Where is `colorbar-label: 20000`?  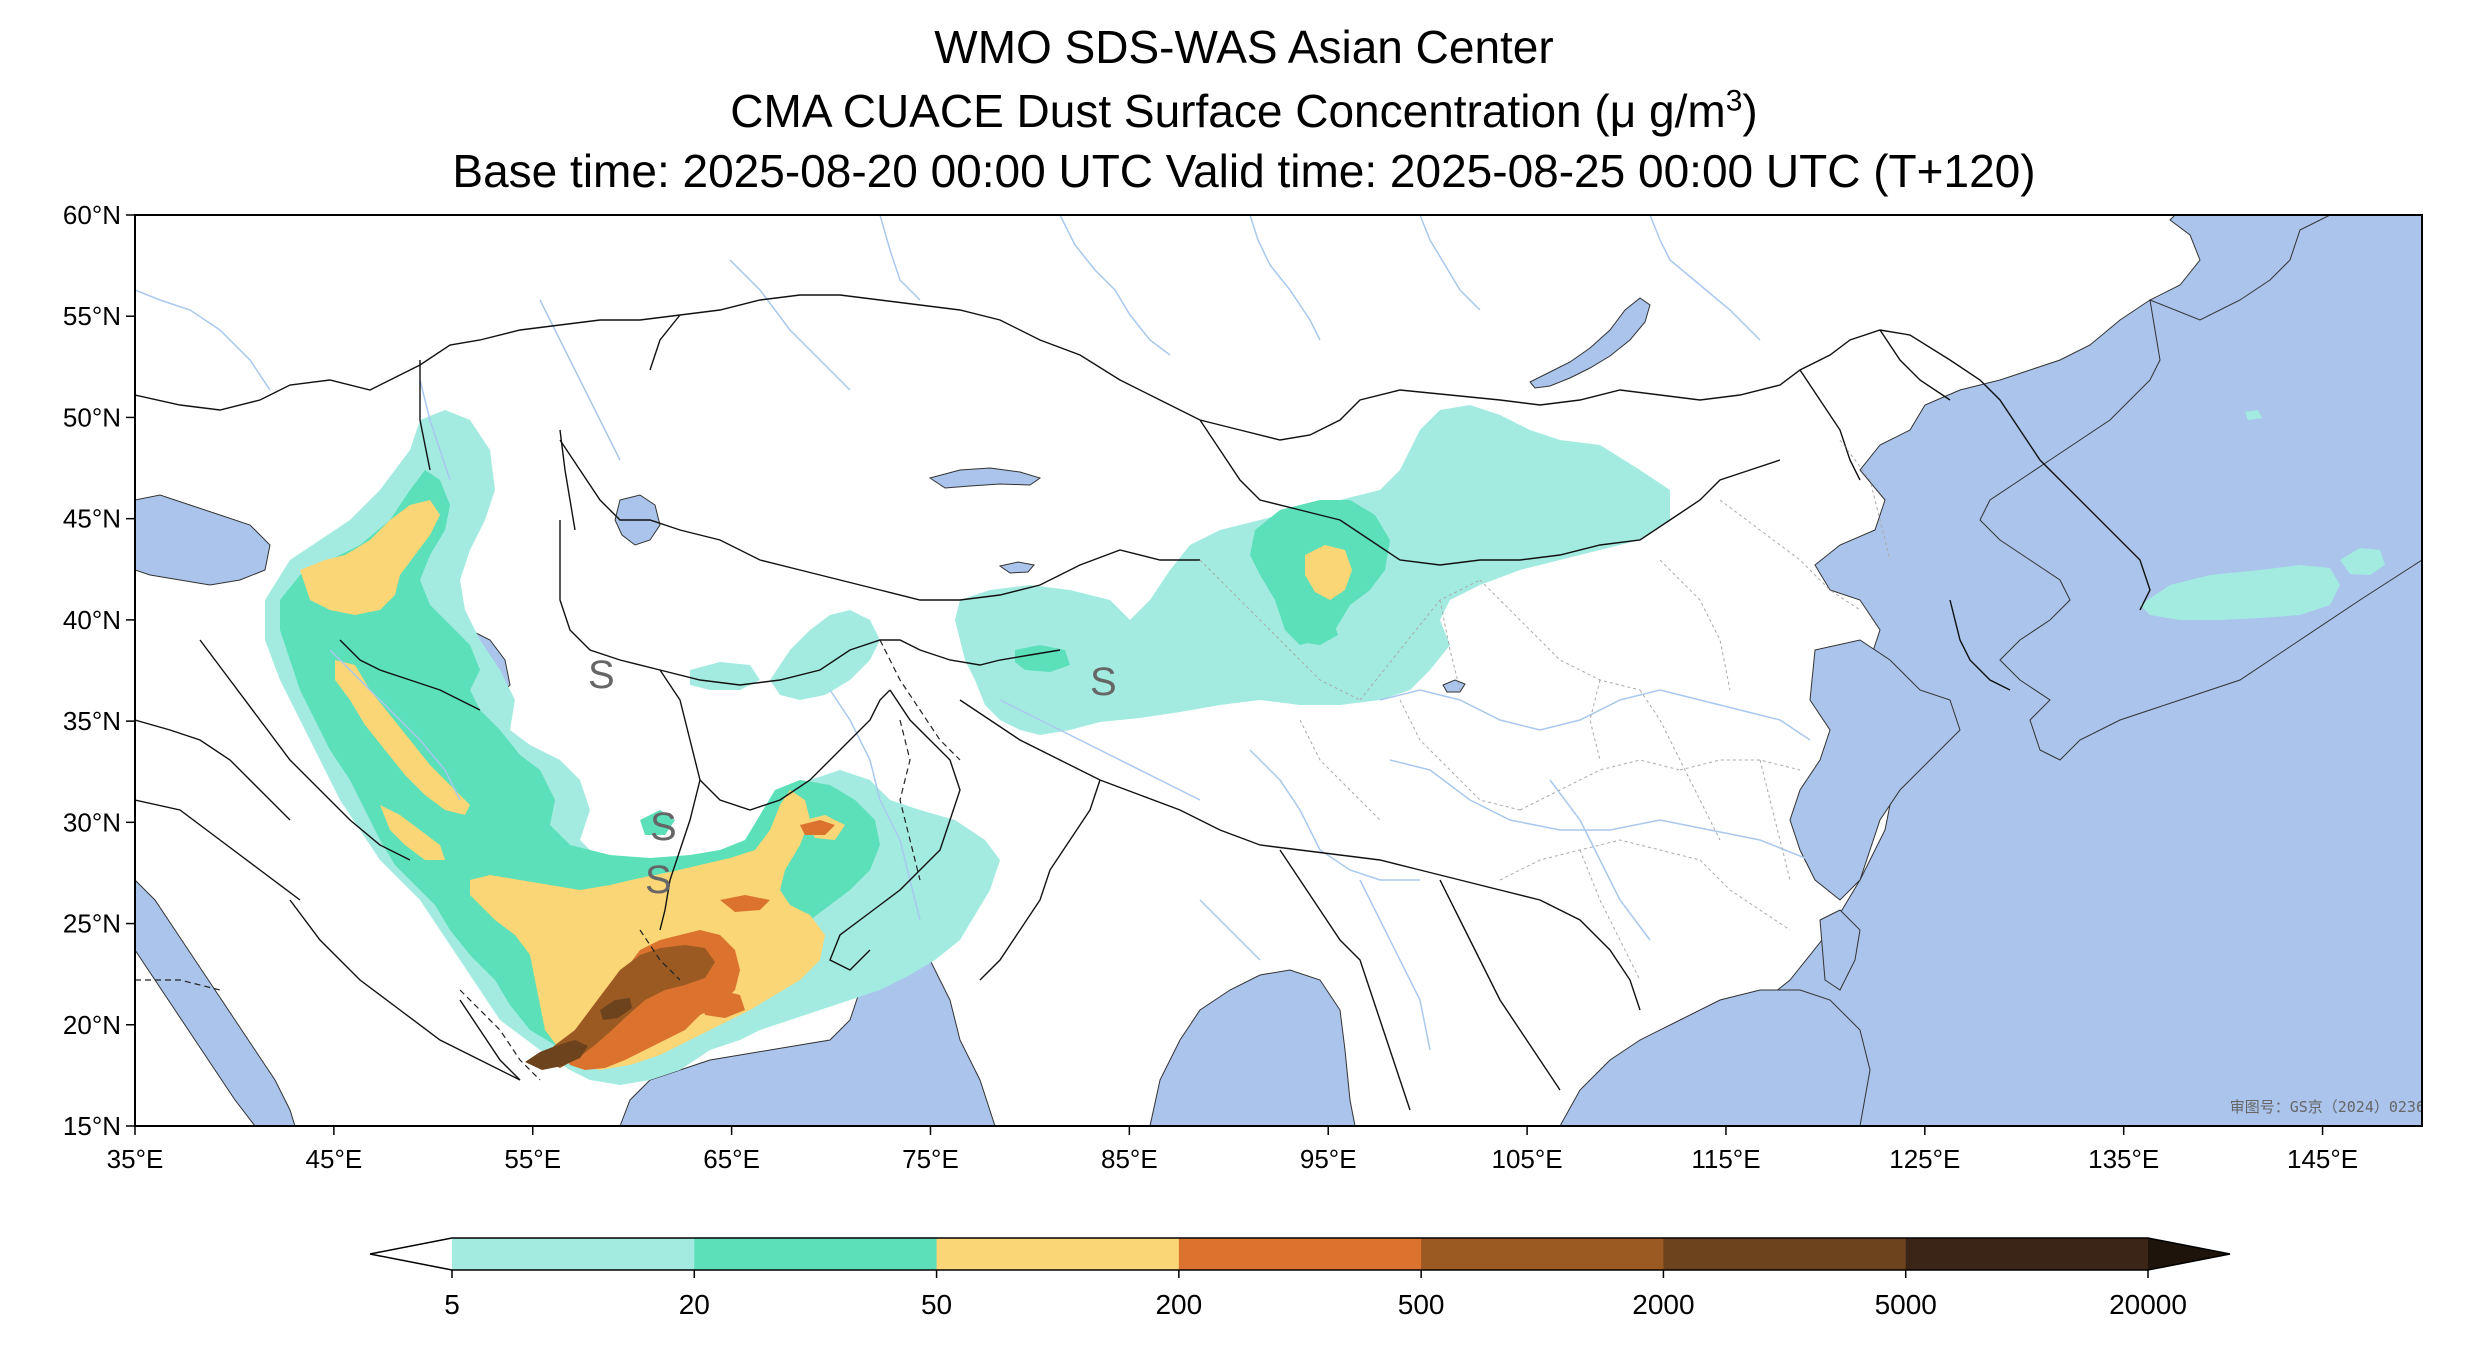
colorbar-label: 20000 is located at coordinates (2148, 1304).